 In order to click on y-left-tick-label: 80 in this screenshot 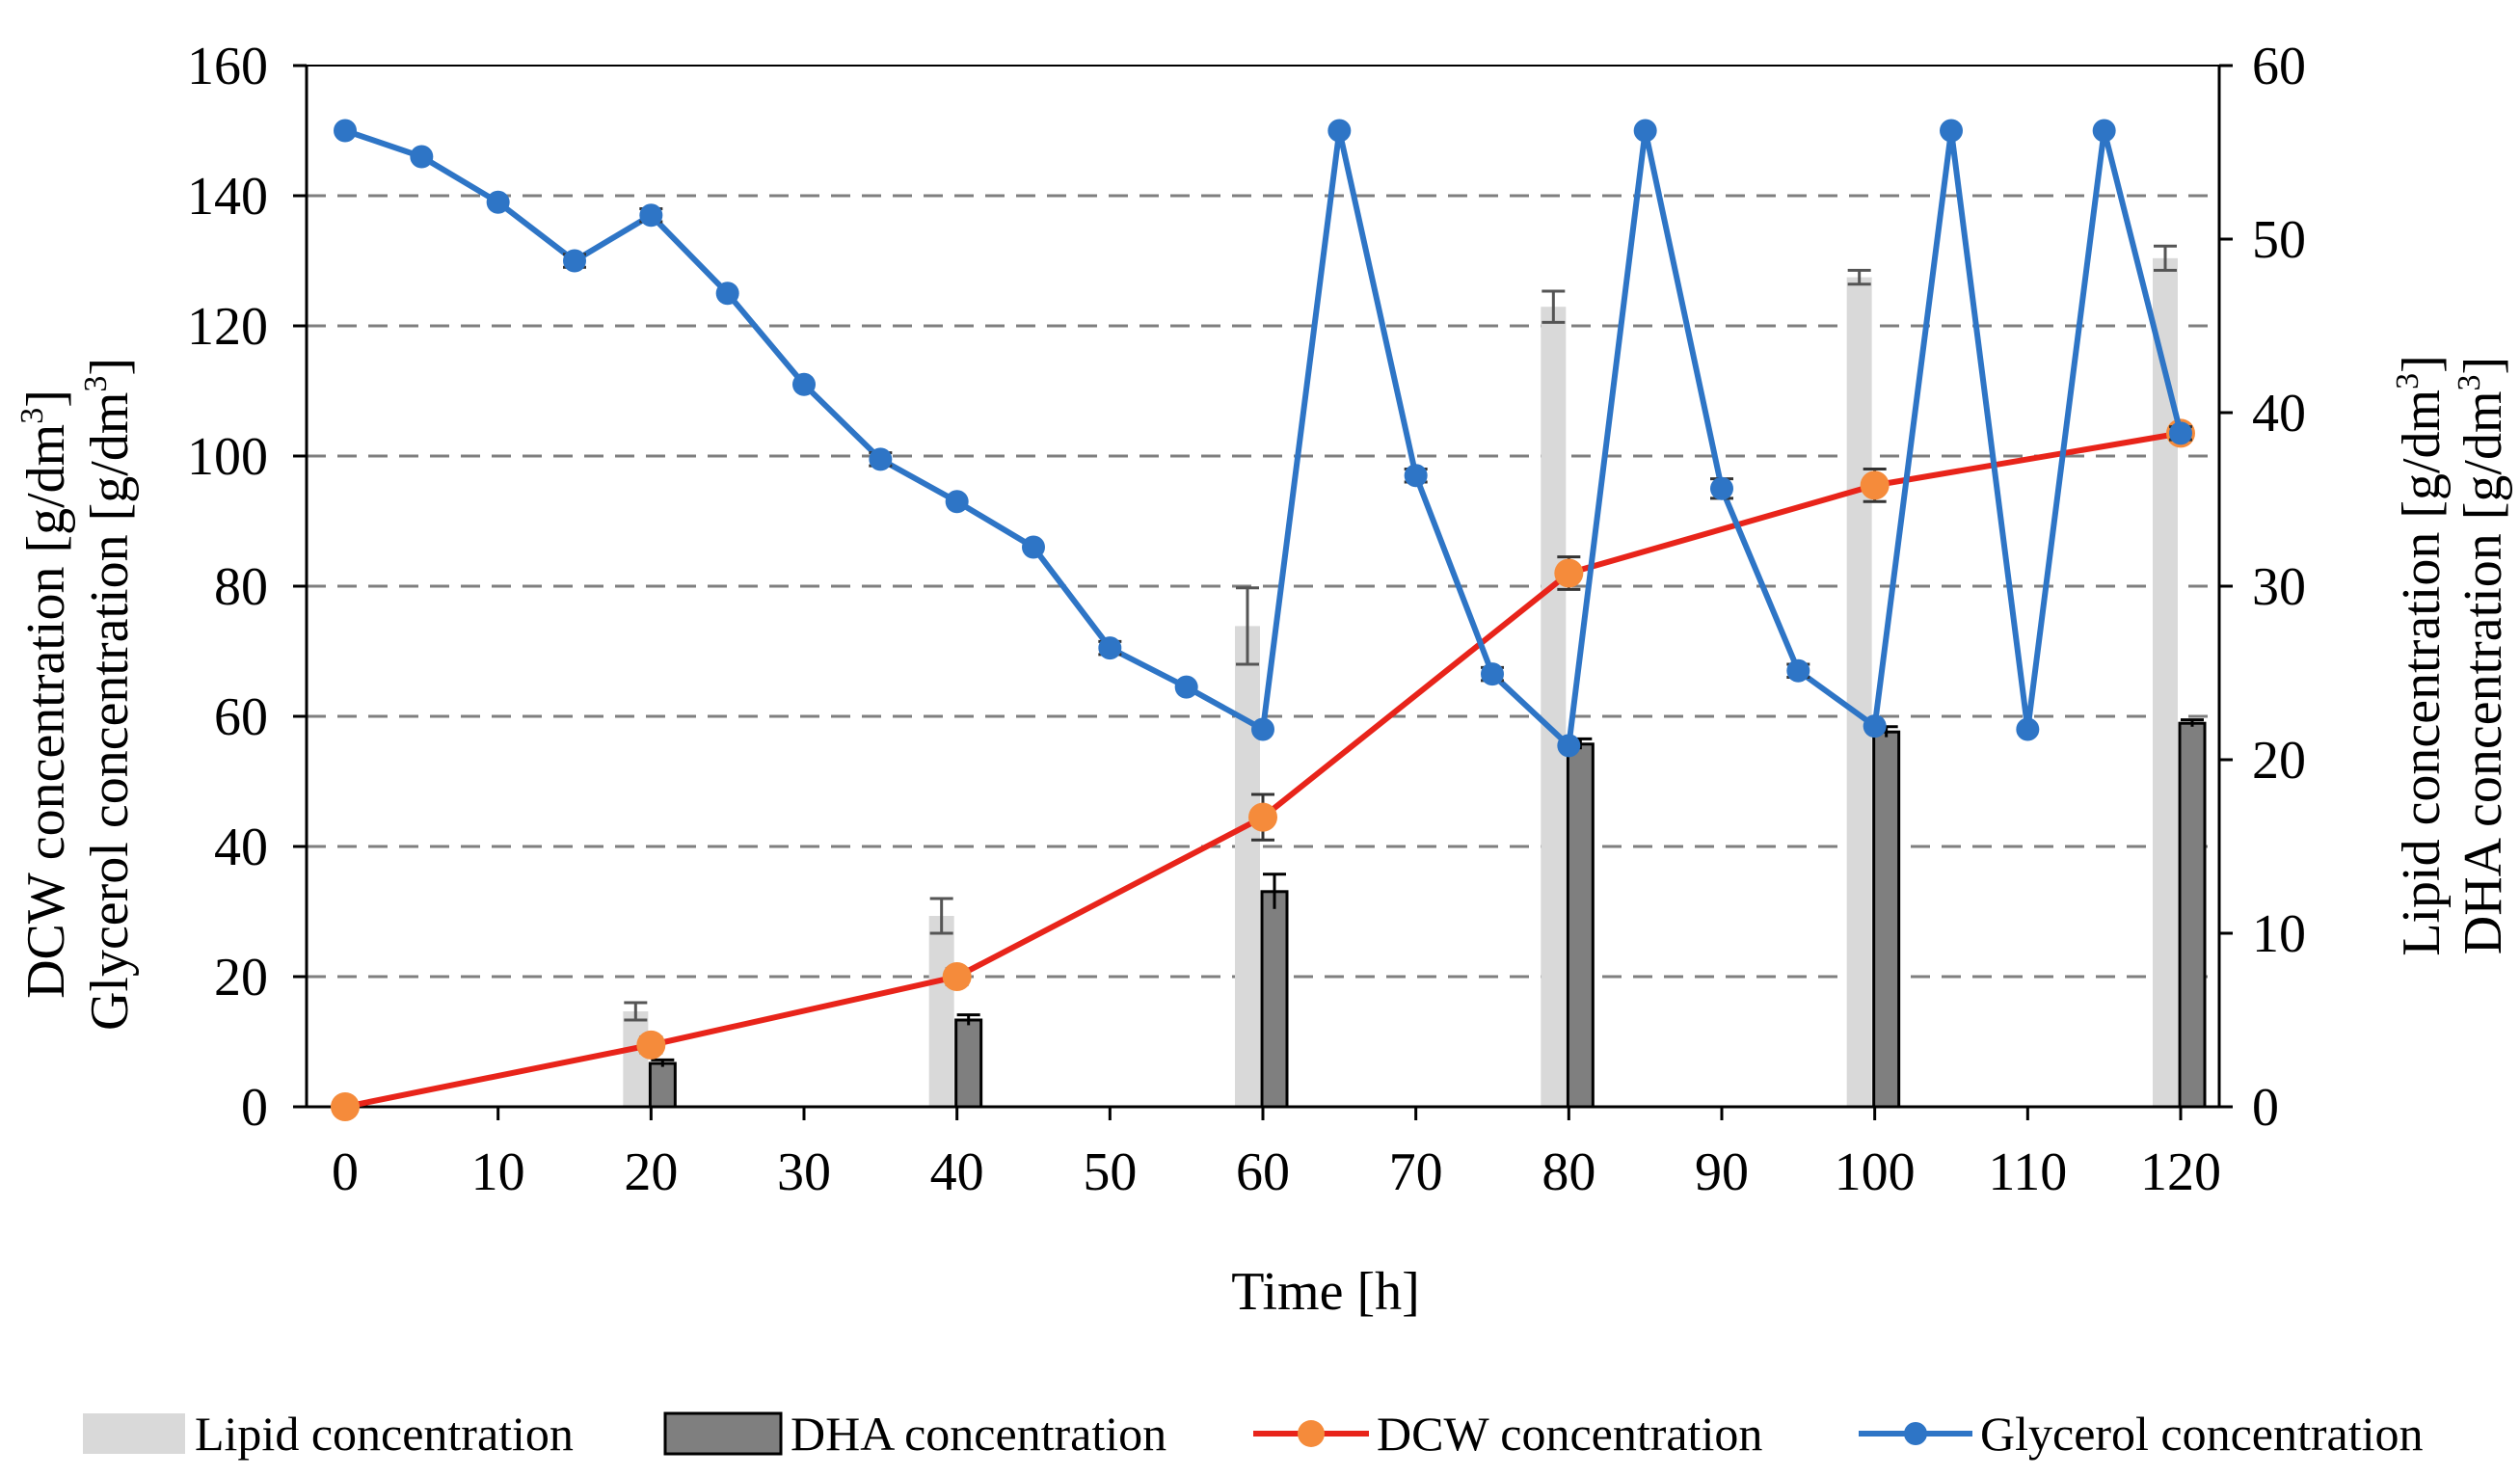, I will do `click(241, 587)`.